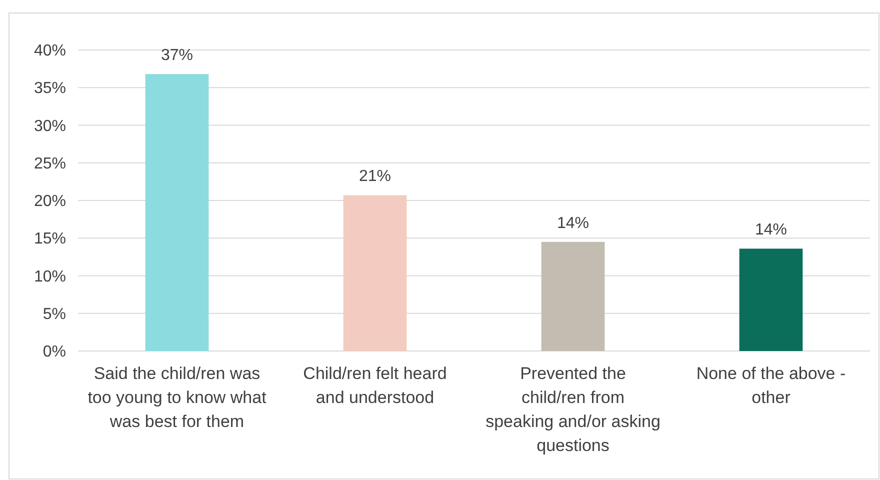 The image size is (880, 480). Describe the element at coordinates (177, 55) in the screenshot. I see `data-label: 37%` at that location.